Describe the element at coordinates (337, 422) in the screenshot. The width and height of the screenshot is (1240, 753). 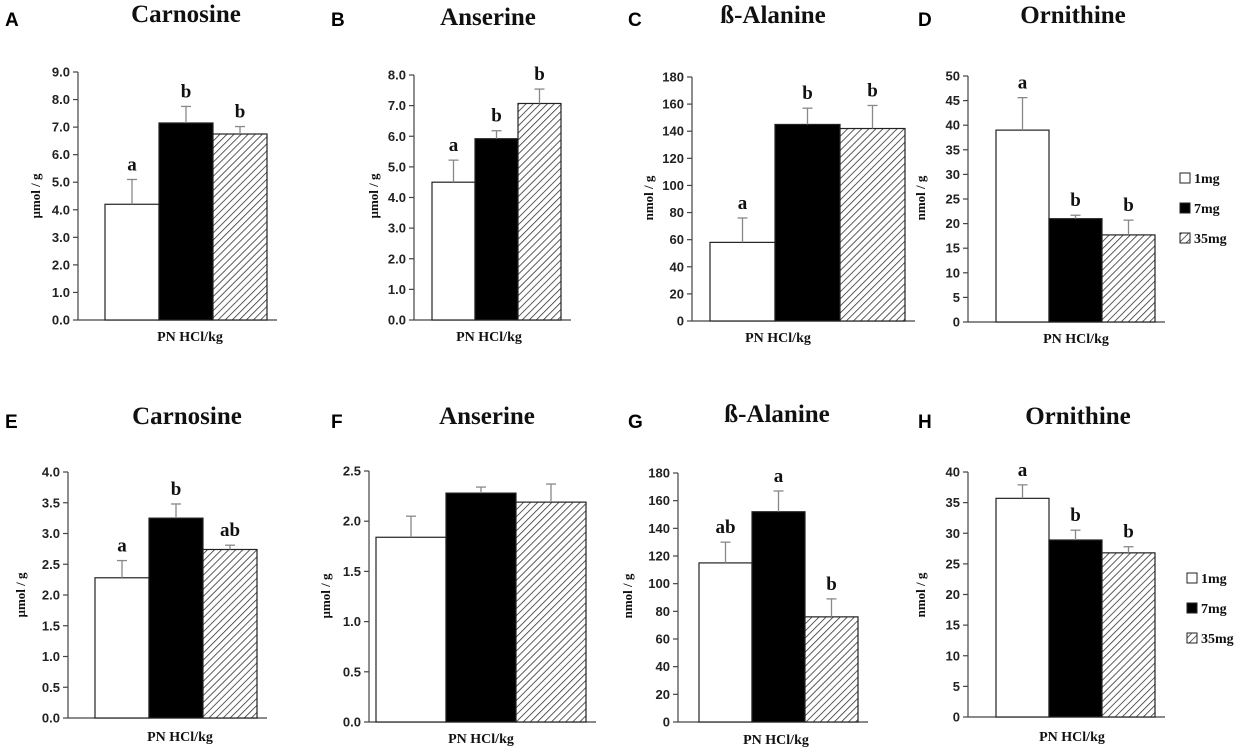
I see `panel-letter: F` at that location.